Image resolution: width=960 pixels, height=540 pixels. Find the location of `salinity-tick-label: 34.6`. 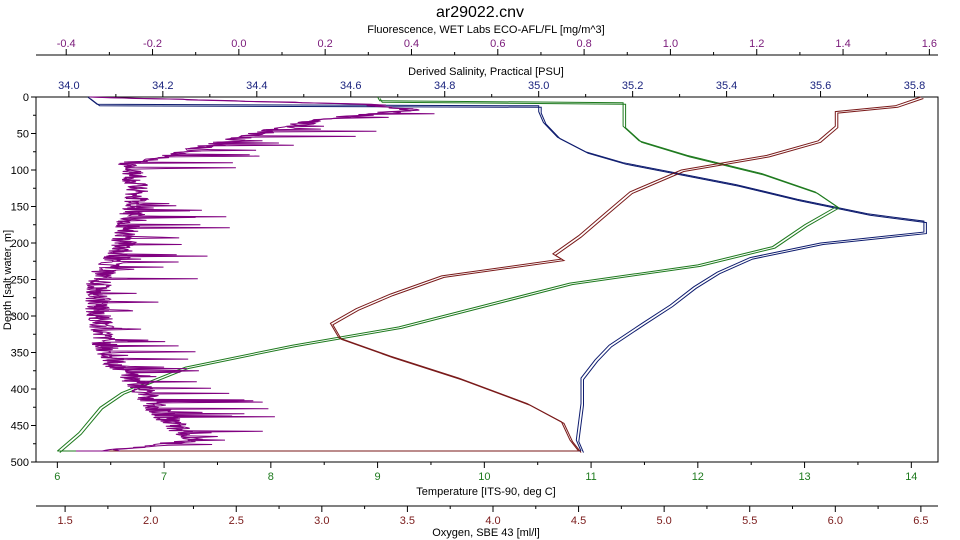

salinity-tick-label: 34.6 is located at coordinates (350, 86).